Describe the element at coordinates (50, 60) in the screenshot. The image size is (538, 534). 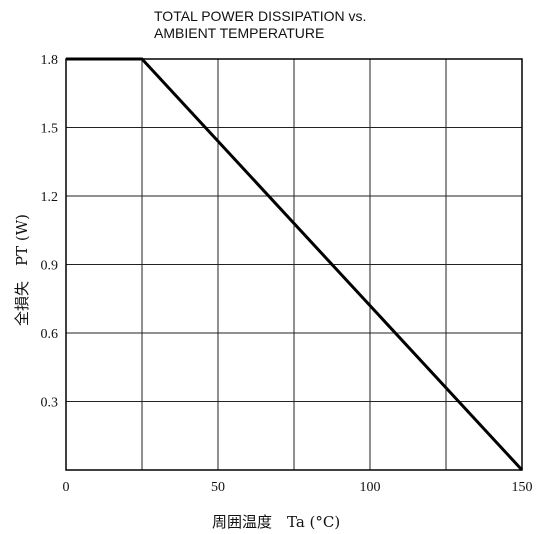
I see `y-tick-label: 1.8` at that location.